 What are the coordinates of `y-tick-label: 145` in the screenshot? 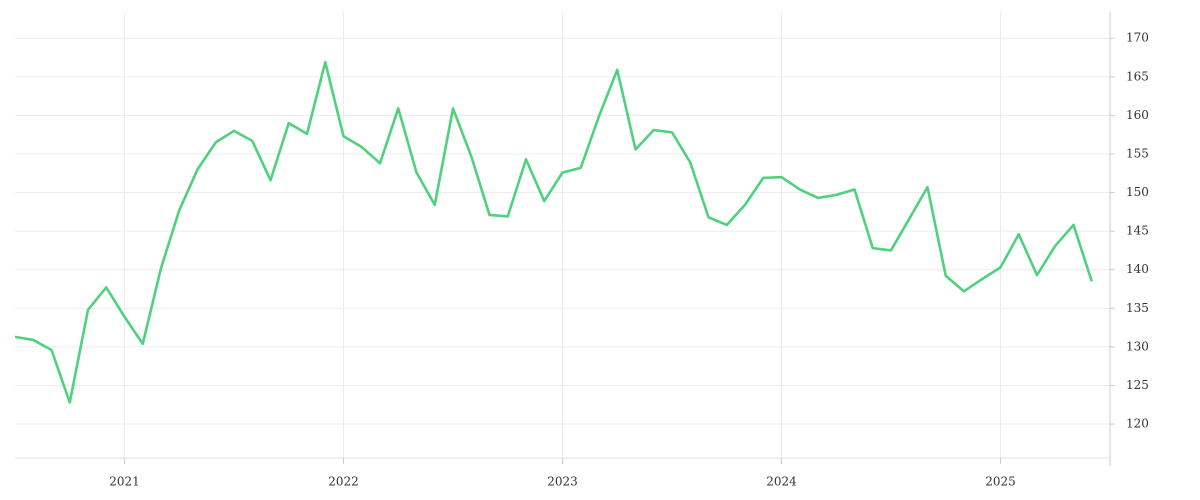 It's located at (1137, 231).